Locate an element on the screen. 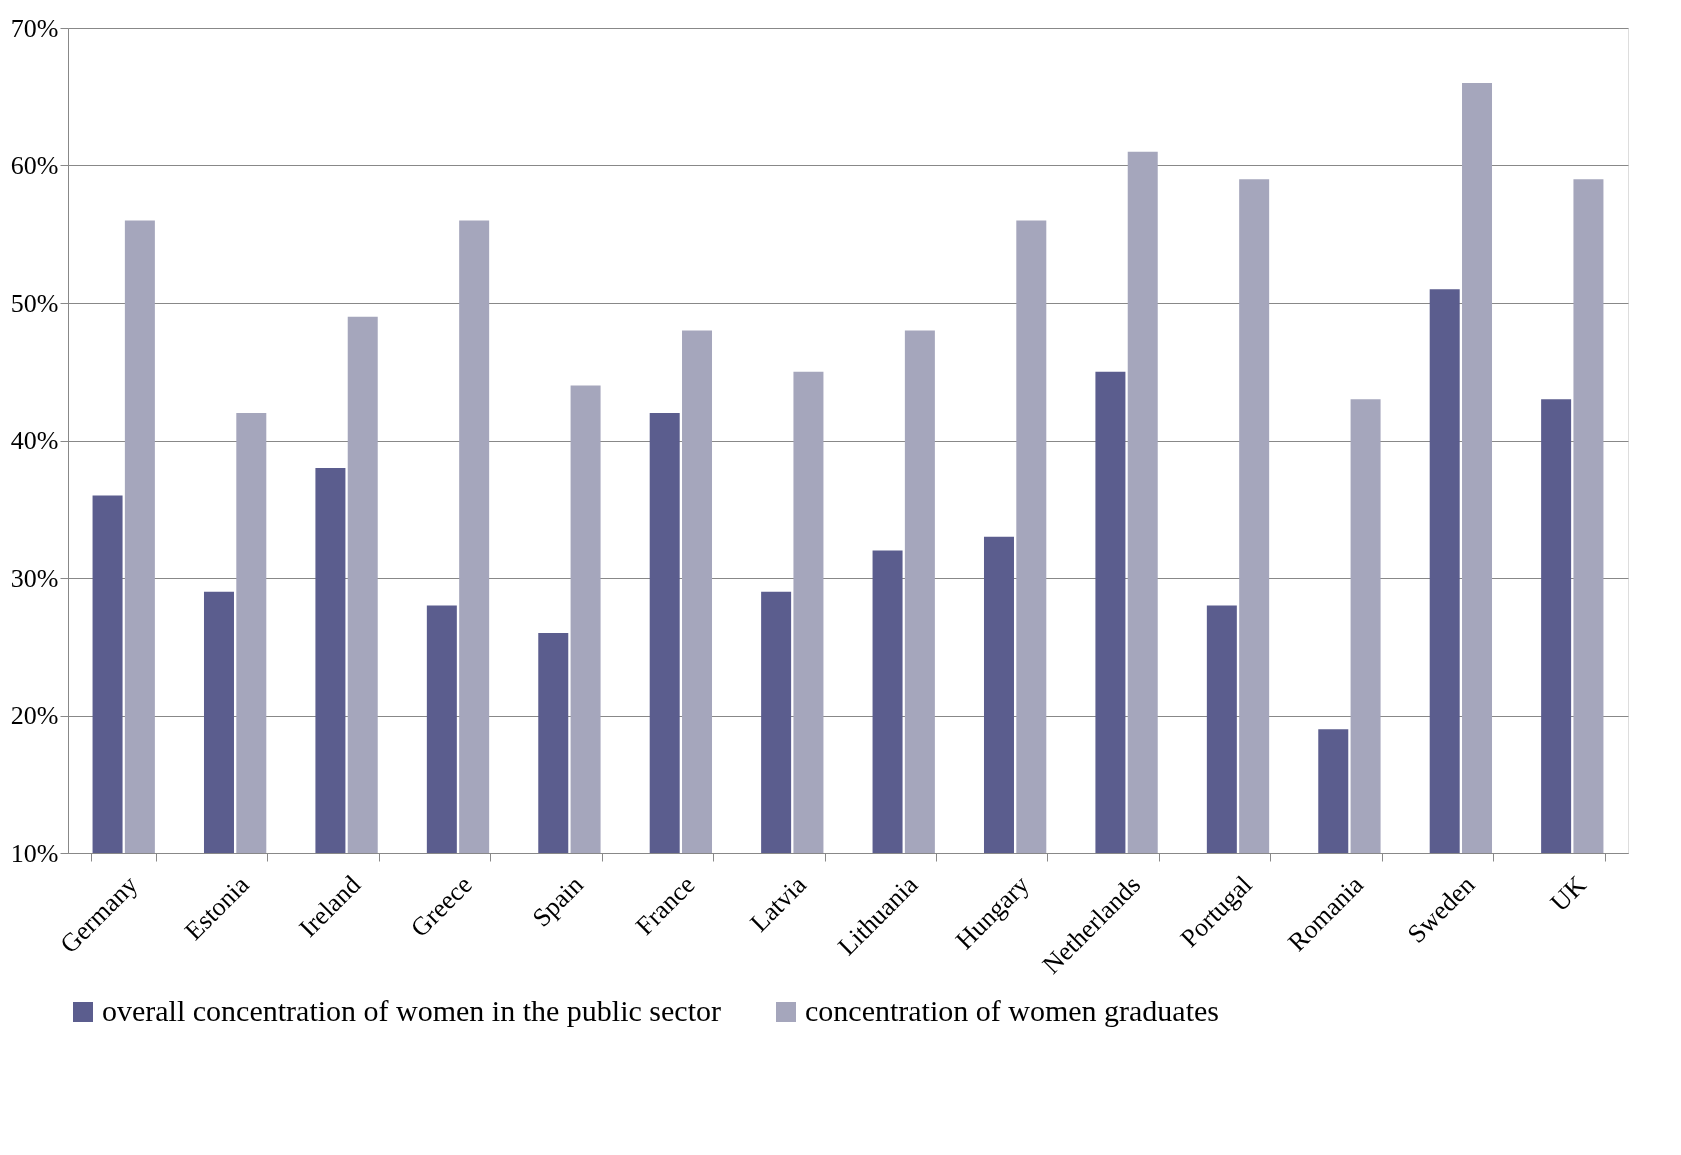 The image size is (1681, 1155). y-tick-label: 30% is located at coordinates (34, 578).